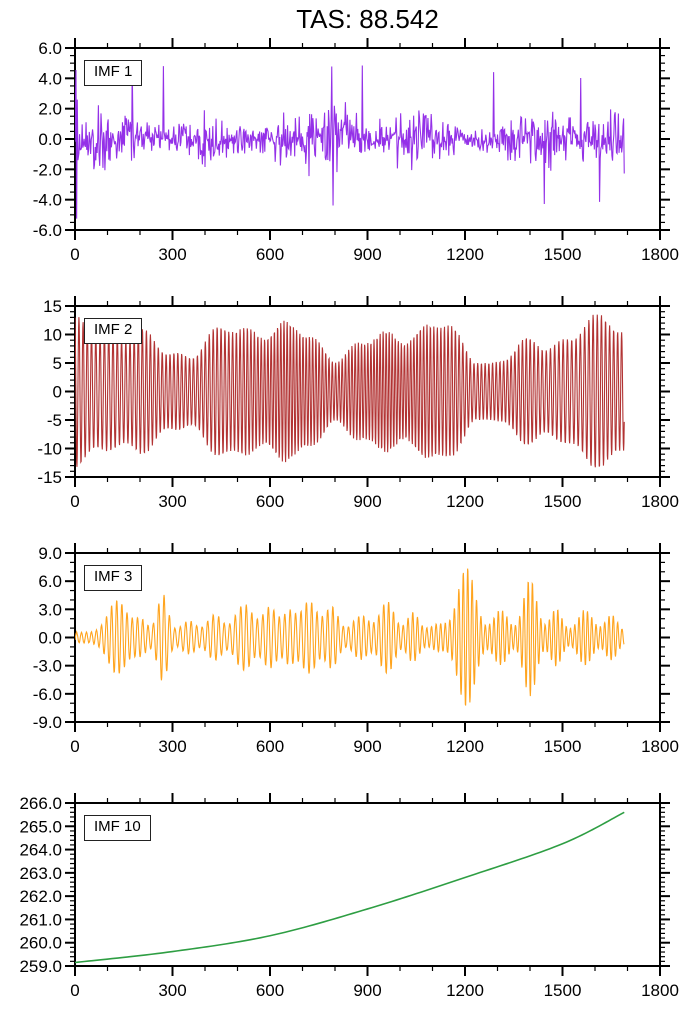  I want to click on imf-2-line, so click(350, 391).